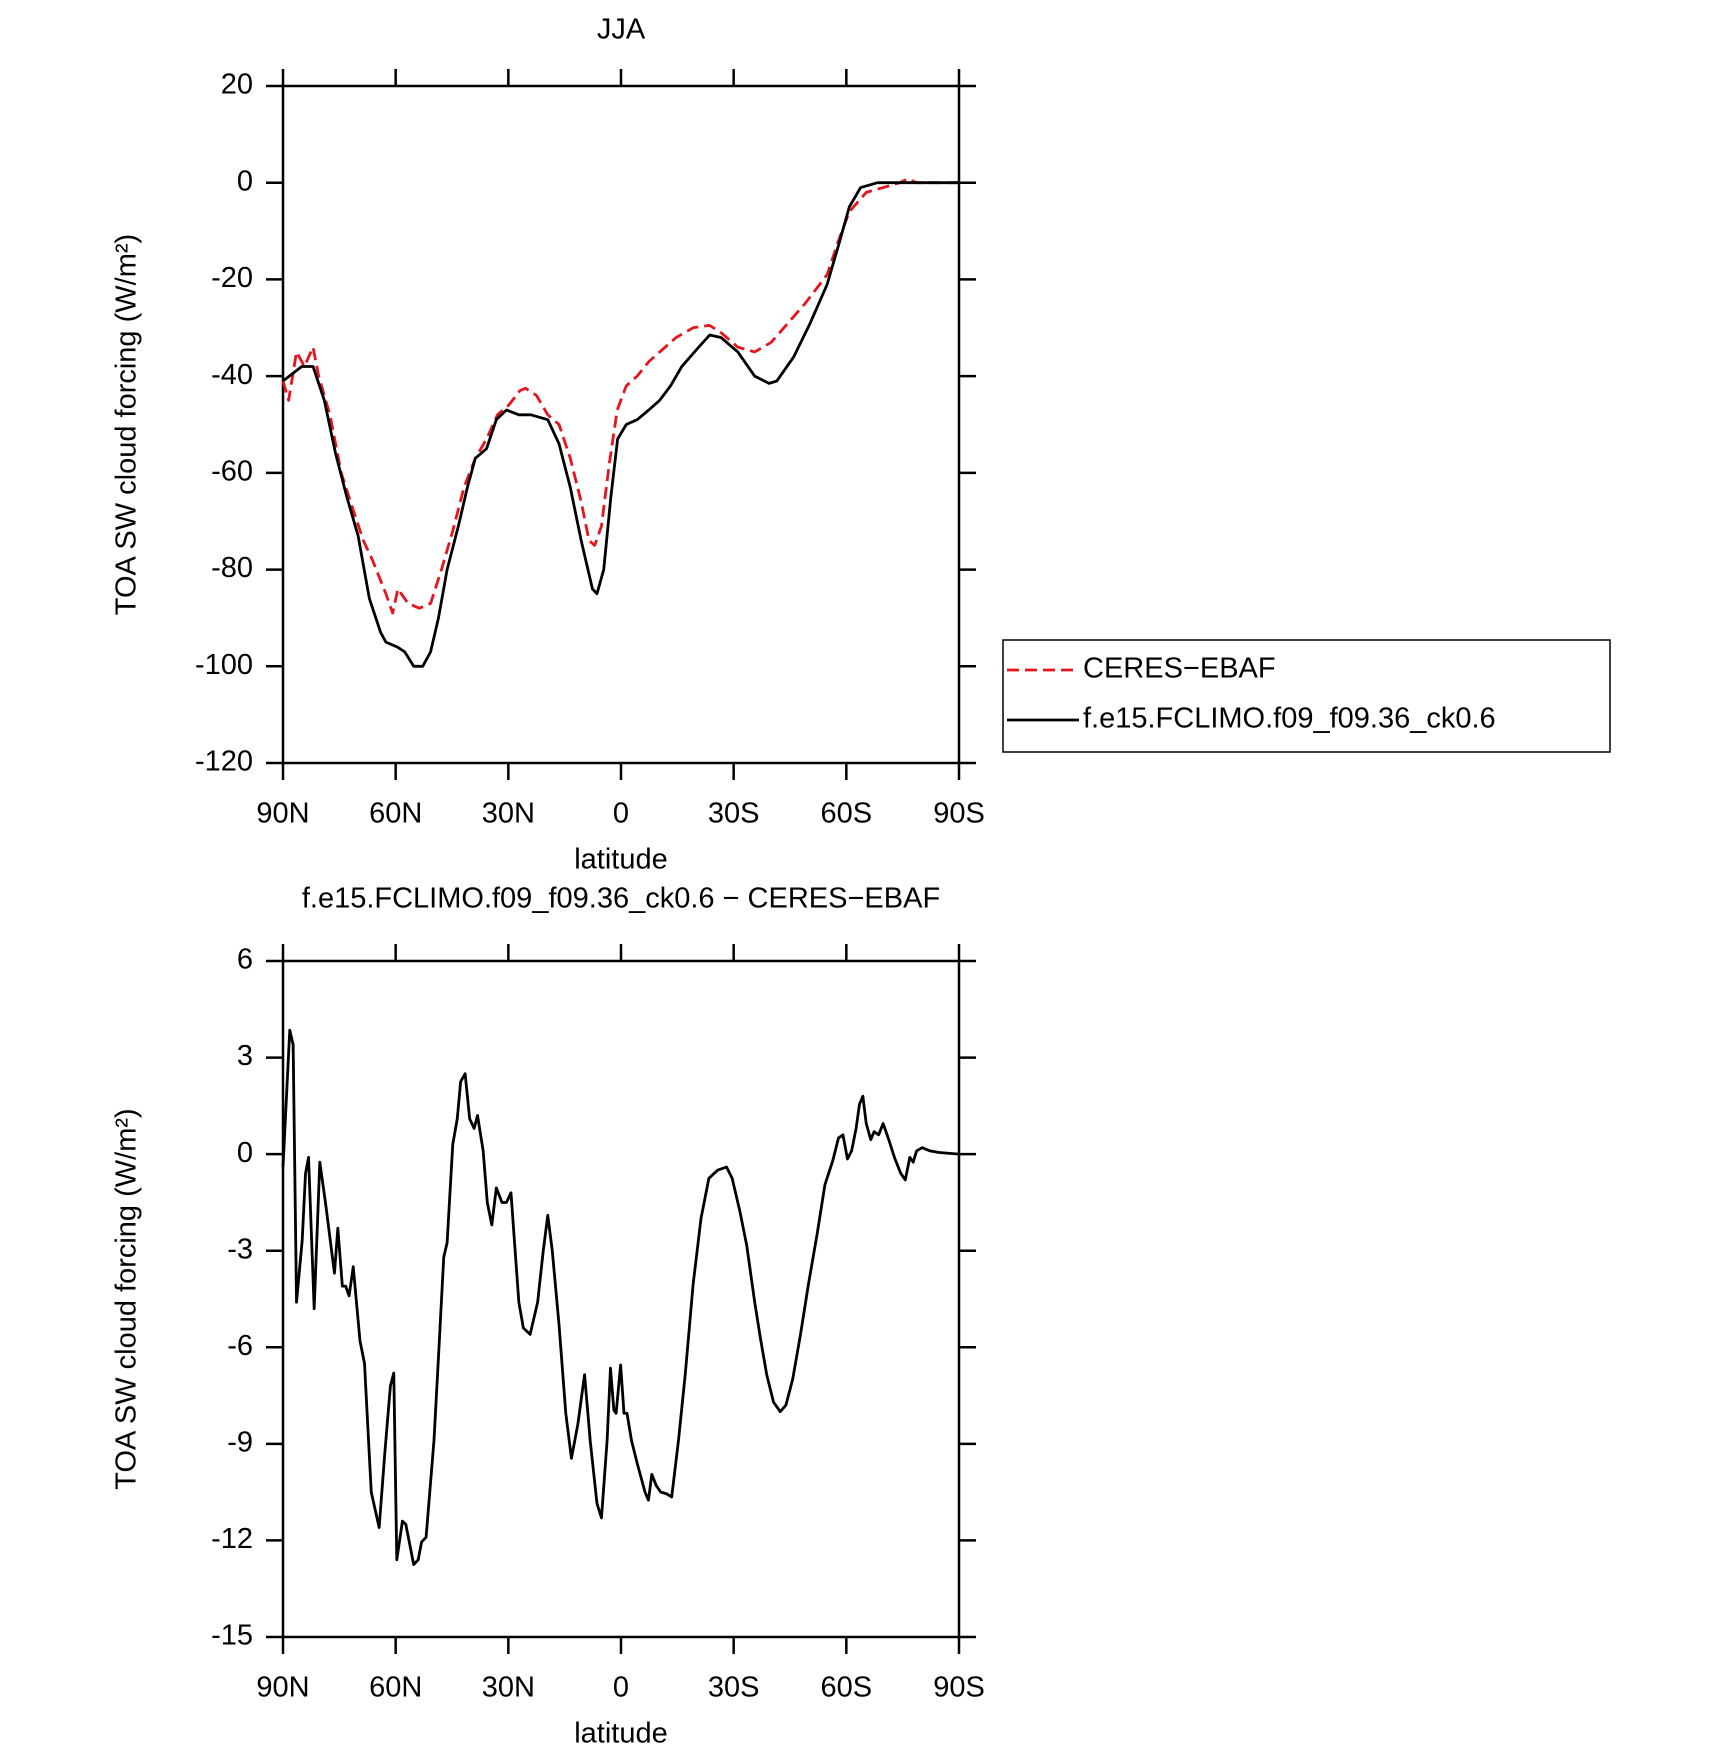  I want to click on y-tick-label: -80, so click(232, 568).